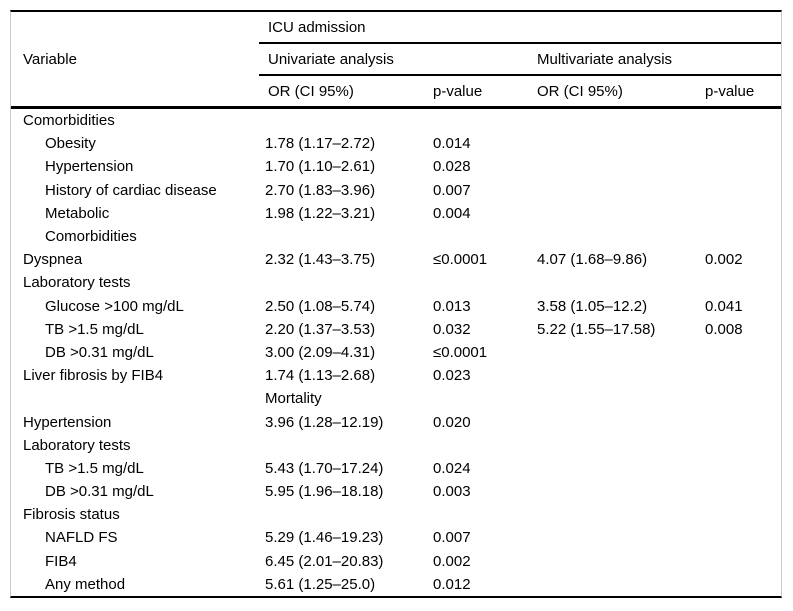 The width and height of the screenshot is (793, 611). What do you see at coordinates (320, 260) in the screenshot?
I see `univariate-or-cell: 2.32 (1.43–3.75)` at bounding box center [320, 260].